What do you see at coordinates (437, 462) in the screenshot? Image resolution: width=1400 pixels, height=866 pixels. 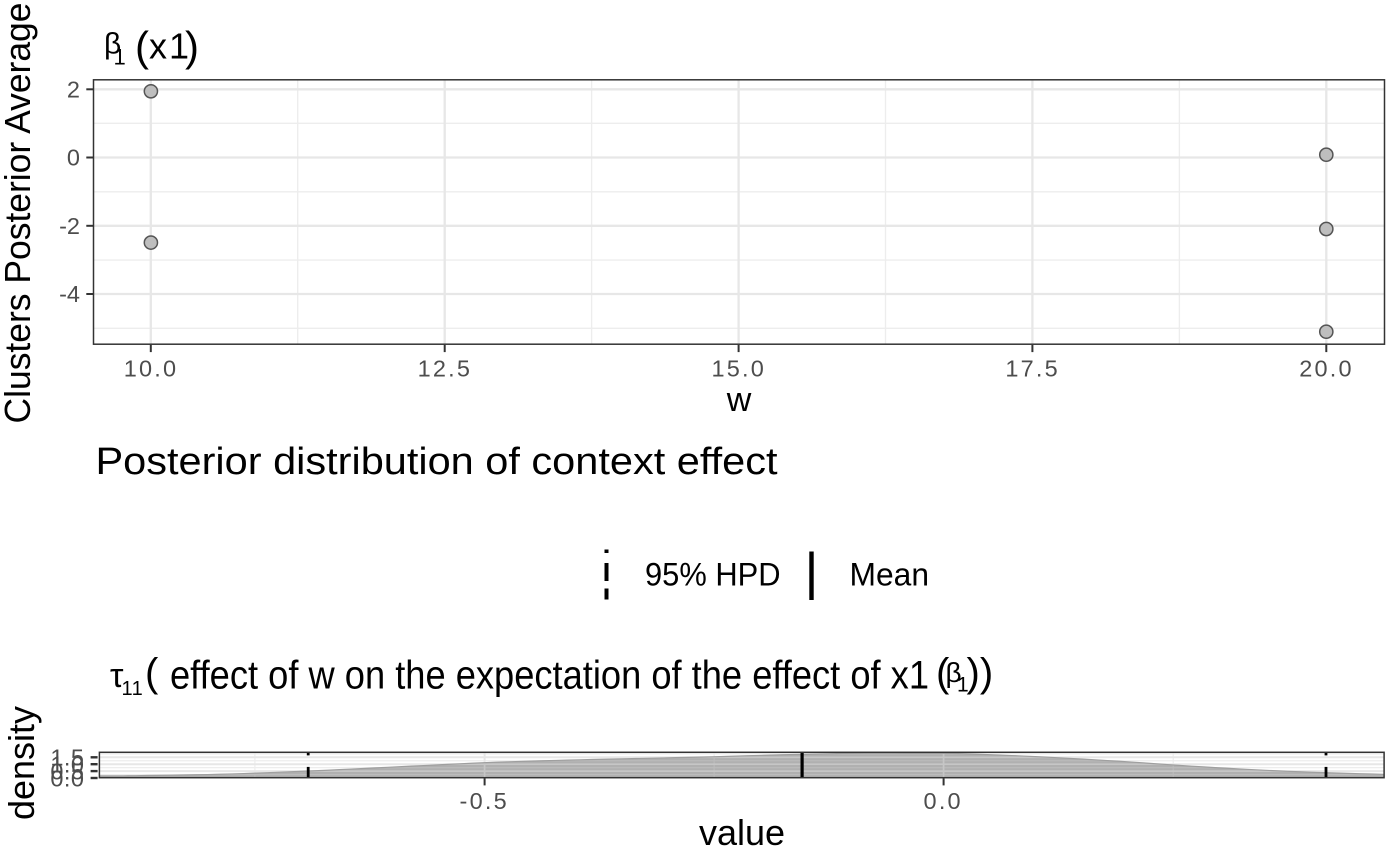 I see `svg-text:Posterior distribution of cont: Posterior distribution of context effect` at bounding box center [437, 462].